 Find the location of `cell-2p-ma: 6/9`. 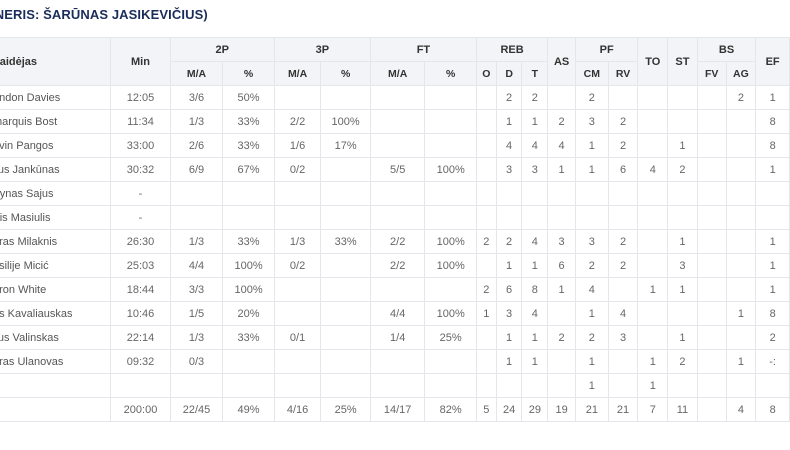

cell-2p-ma: 6/9 is located at coordinates (196, 169).